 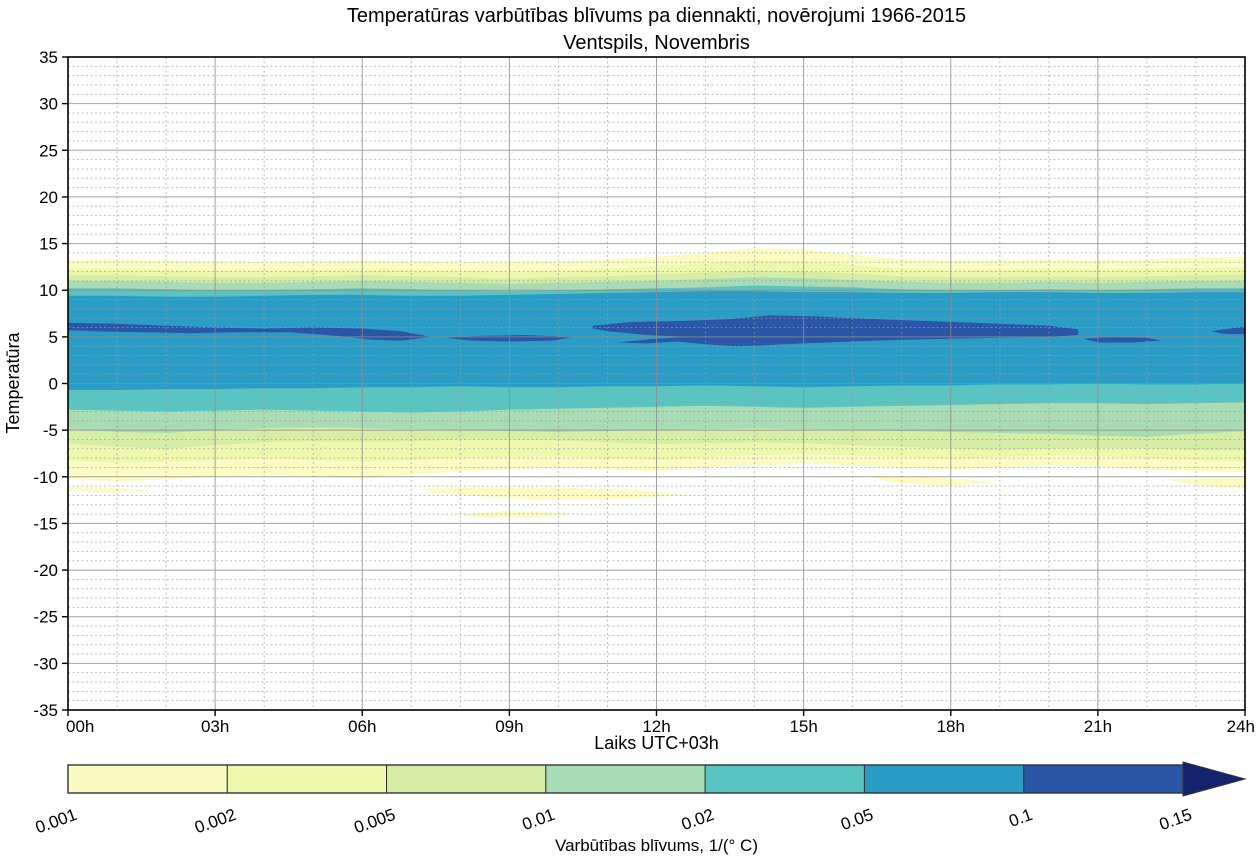 I want to click on svg-text: 00h, so click(x=80, y=726).